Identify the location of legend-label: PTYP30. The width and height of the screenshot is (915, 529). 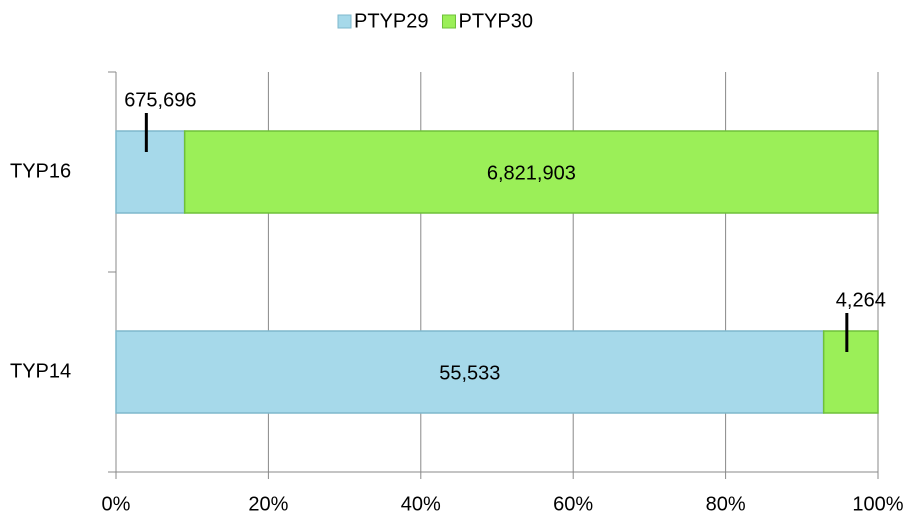
(495, 21).